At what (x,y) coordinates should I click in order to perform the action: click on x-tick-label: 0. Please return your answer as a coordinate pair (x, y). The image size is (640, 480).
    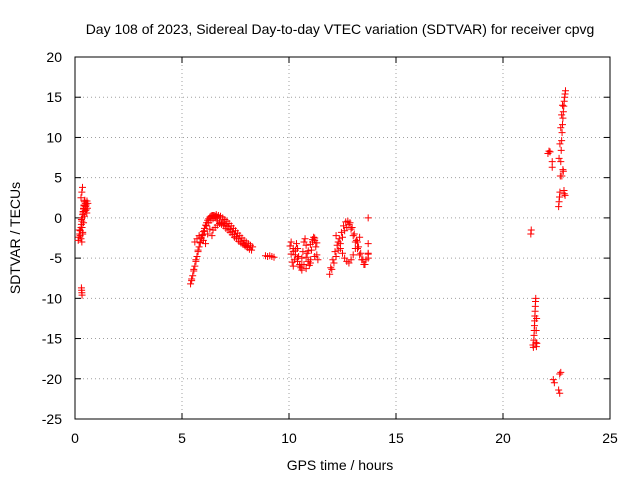
    Looking at the image, I should click on (75, 438).